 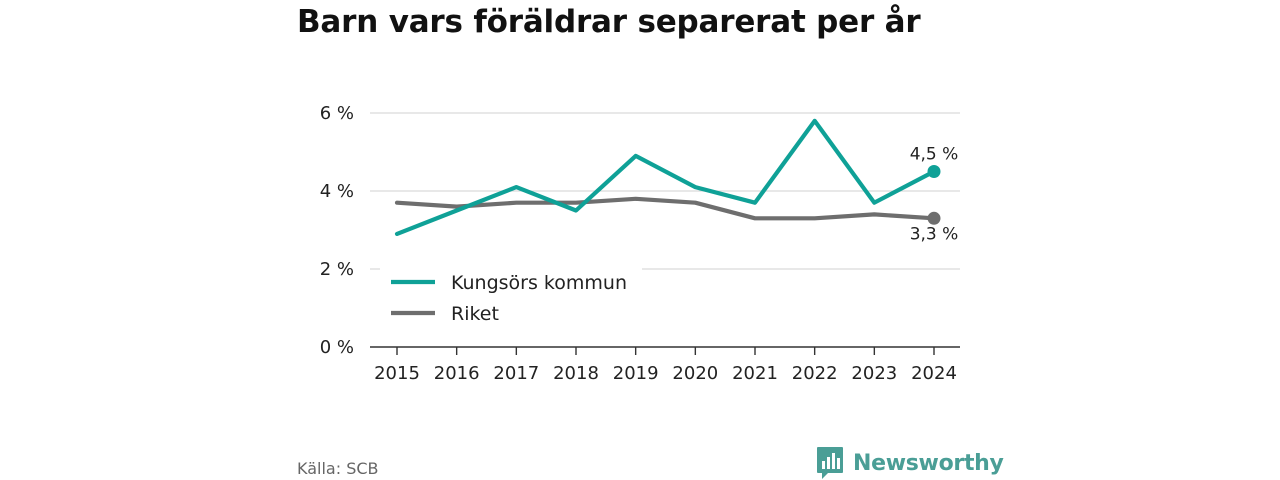 I want to click on x-tick-label: 2017, so click(x=516, y=373).